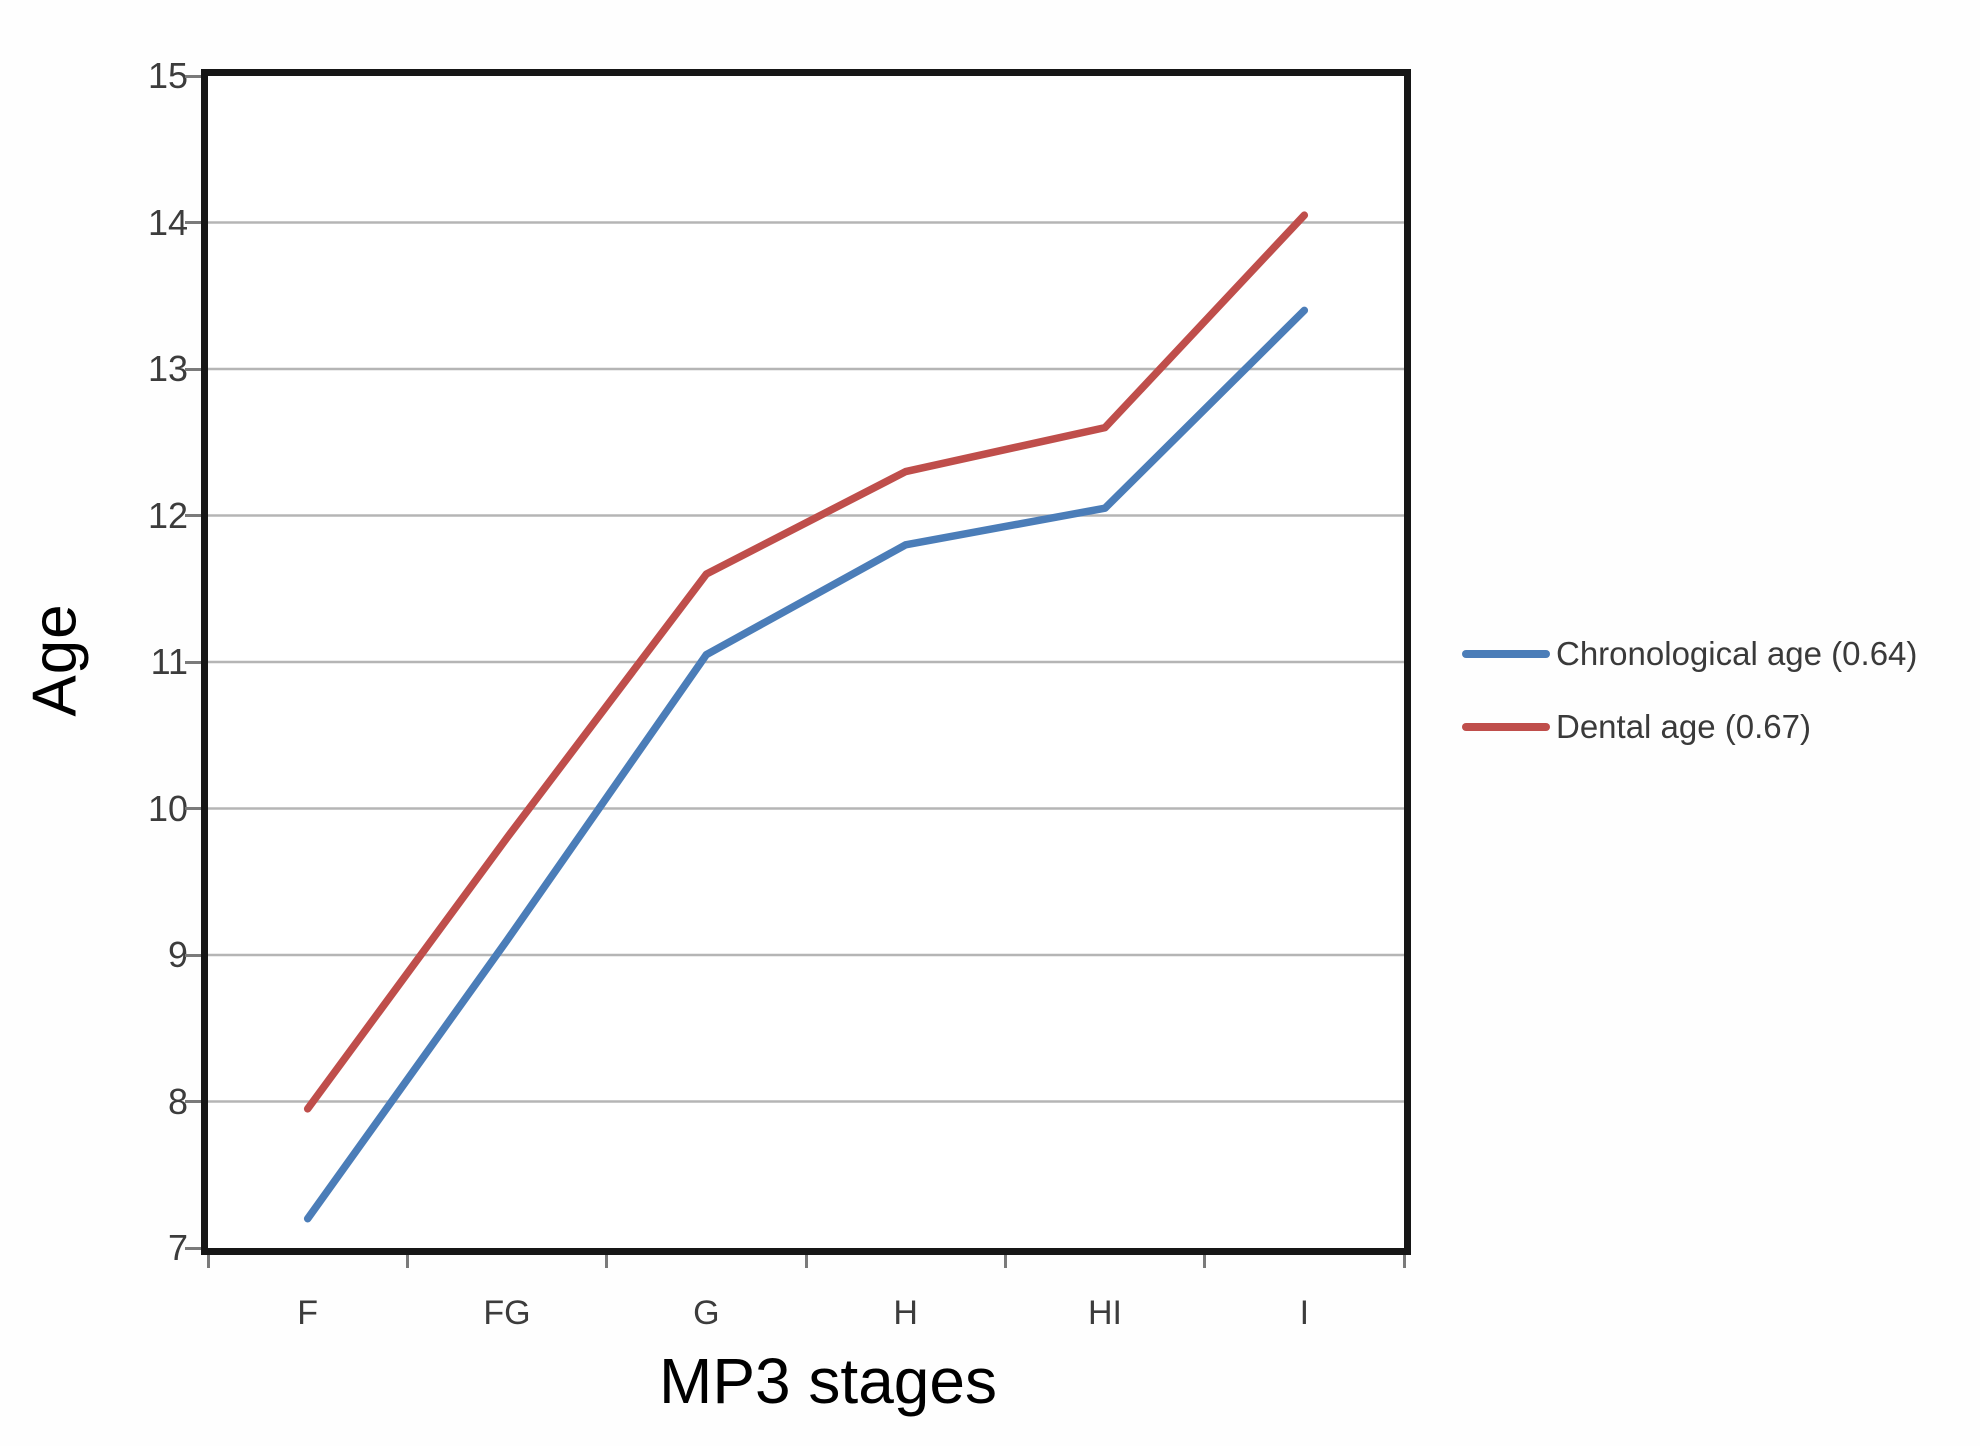 This screenshot has height=1446, width=1980. I want to click on y-tick-label-12: 12, so click(167, 515).